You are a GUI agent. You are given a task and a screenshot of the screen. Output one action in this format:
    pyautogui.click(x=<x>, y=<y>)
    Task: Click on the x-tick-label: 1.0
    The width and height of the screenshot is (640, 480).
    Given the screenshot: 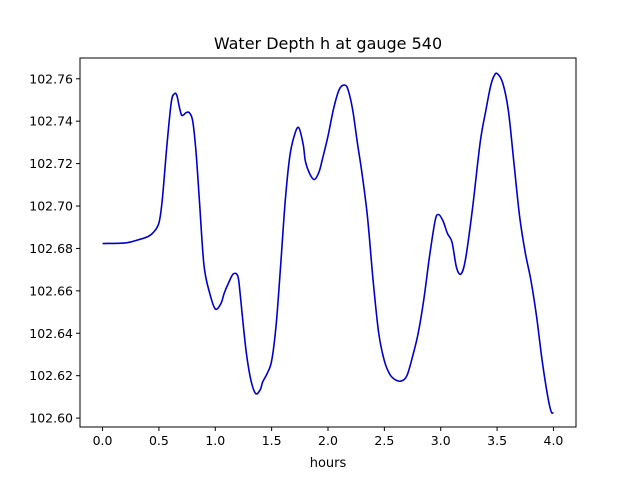 What is the action you would take?
    pyautogui.click(x=215, y=440)
    